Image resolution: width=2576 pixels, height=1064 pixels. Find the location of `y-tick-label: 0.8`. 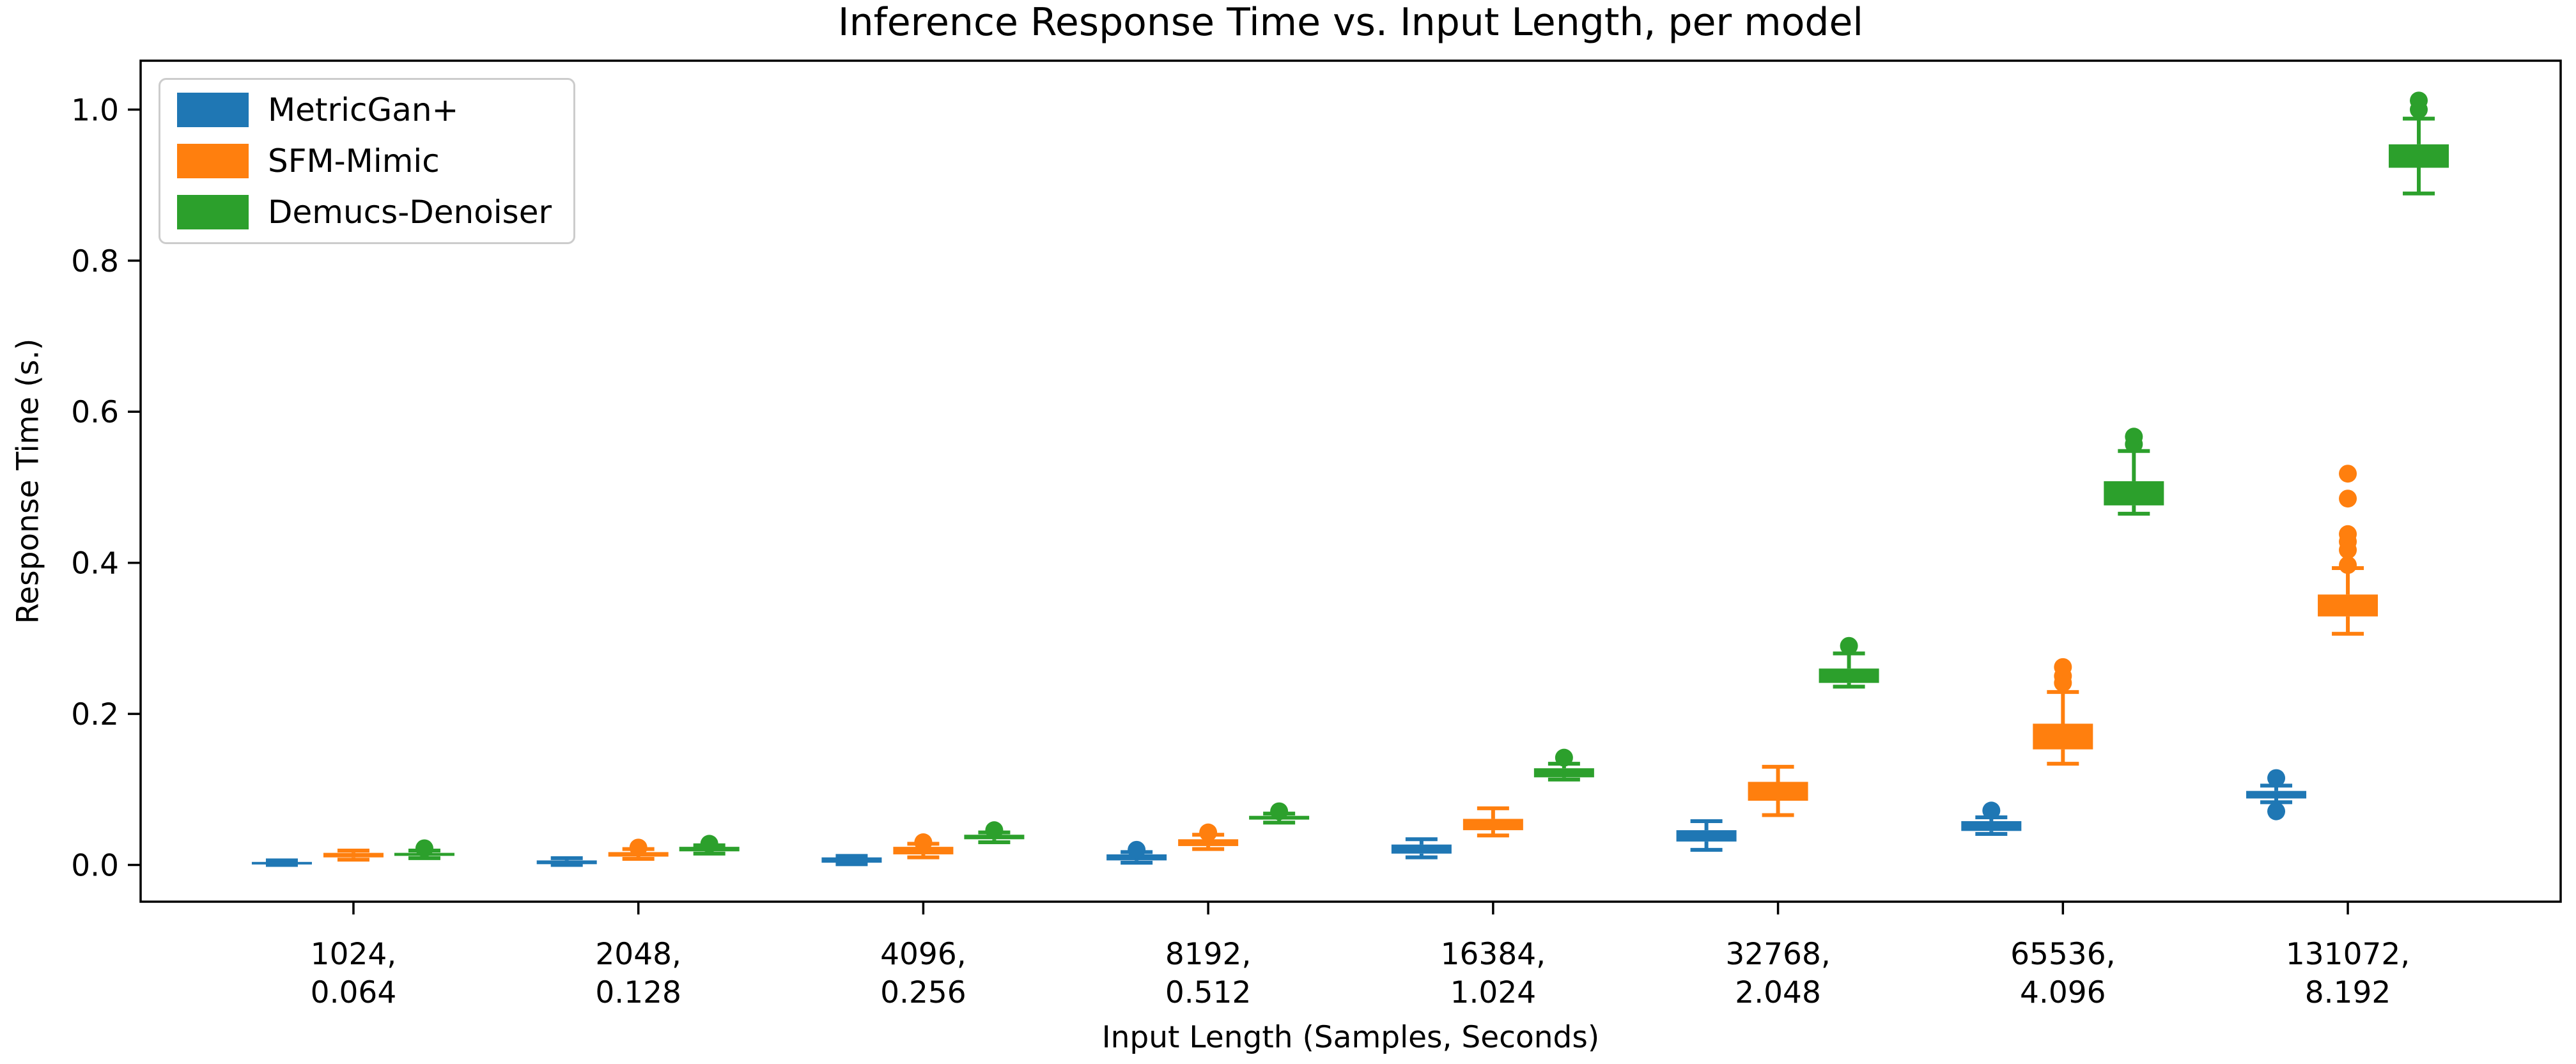

y-tick-label: 0.8 is located at coordinates (95, 261).